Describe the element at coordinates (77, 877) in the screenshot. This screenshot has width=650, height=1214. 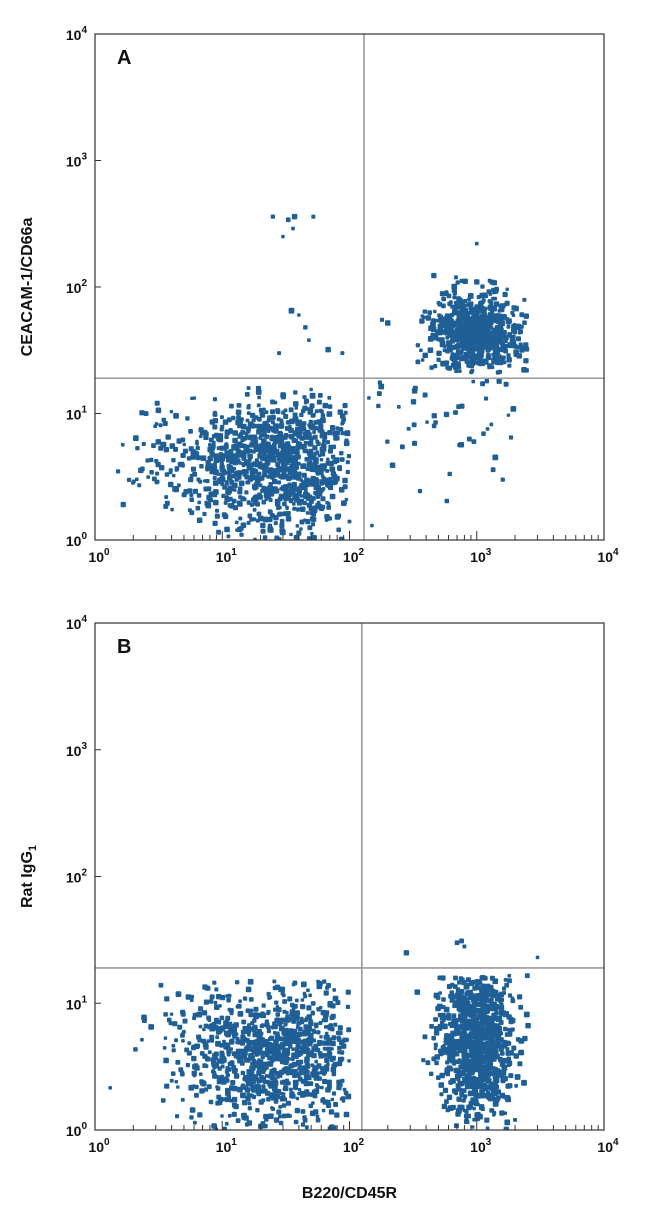
I see `y-tick-label: 10²` at that location.